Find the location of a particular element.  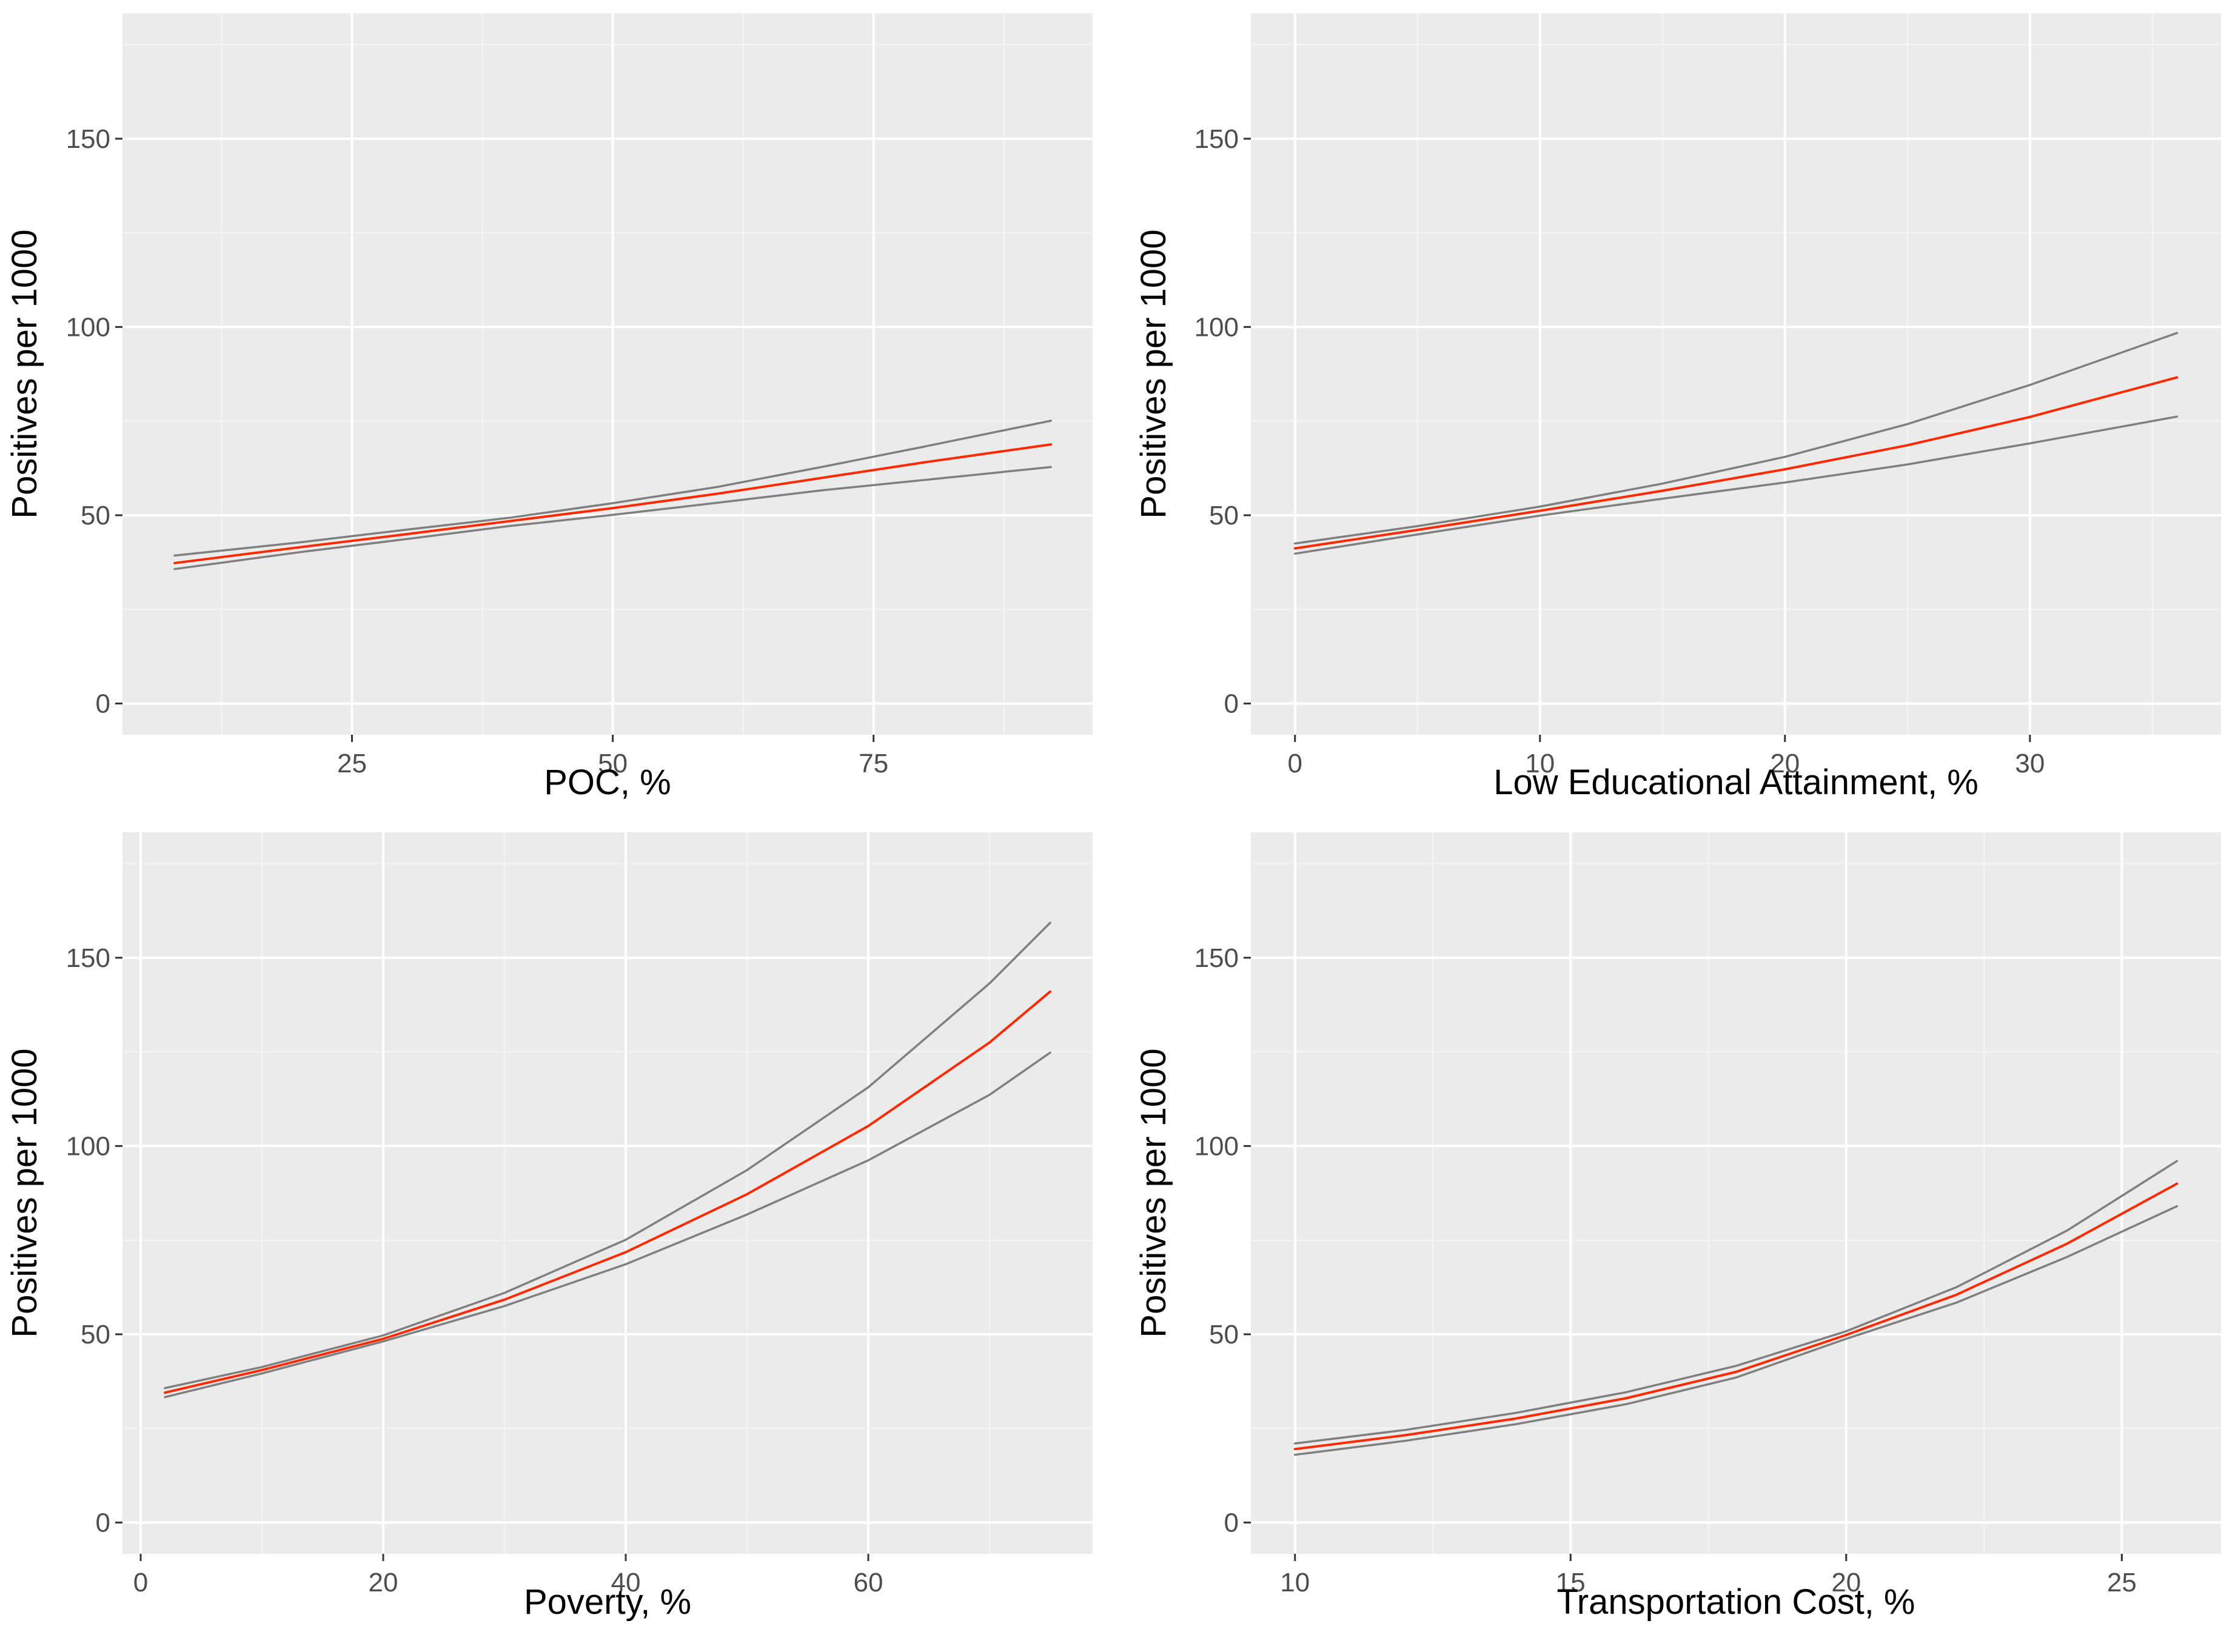

x-tick-label: 60 is located at coordinates (868, 1582).